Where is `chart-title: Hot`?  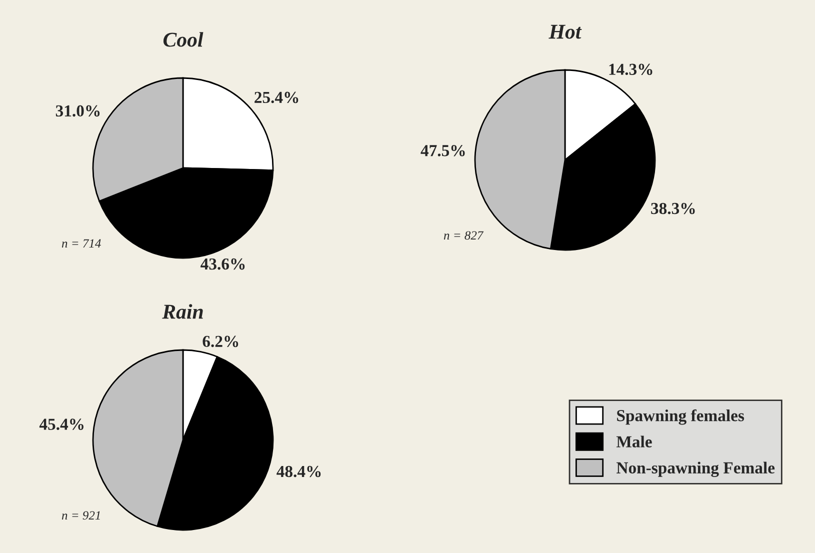
chart-title: Hot is located at coordinates (565, 31).